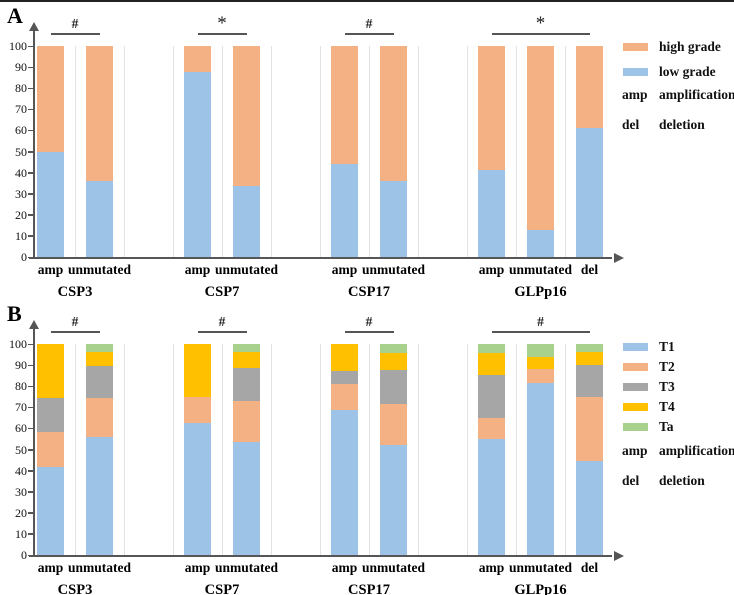  I want to click on y-axis-tick-label: 20, so click(21, 512).